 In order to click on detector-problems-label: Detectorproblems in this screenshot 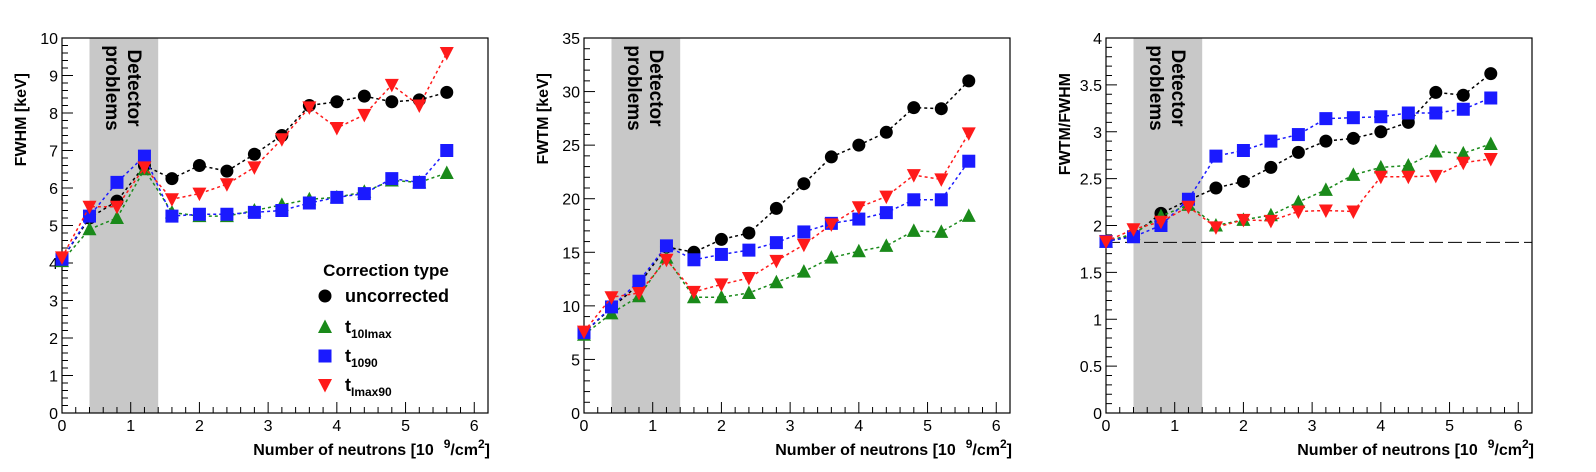, I will do `click(1166, 88)`.